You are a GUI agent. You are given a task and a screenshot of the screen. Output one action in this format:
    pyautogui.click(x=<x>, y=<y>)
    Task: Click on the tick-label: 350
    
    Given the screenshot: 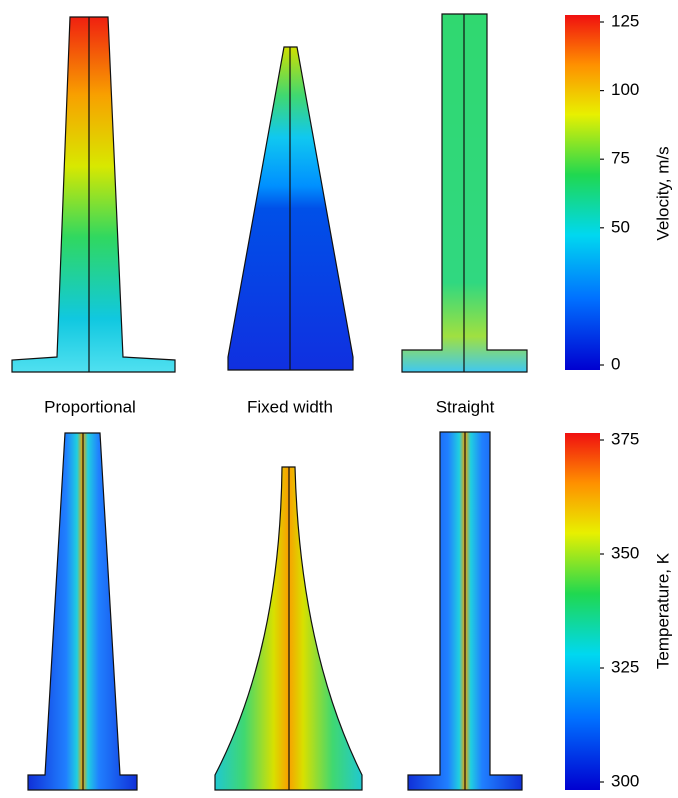 What is the action you would take?
    pyautogui.click(x=625, y=552)
    